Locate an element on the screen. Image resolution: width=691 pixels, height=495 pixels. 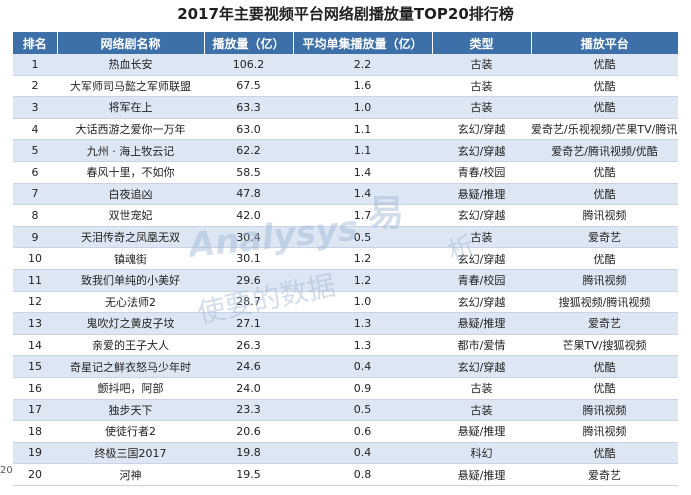
table-row: 14 亲爱的王子大人 26.3 1.3 都市/爱情 芒果TV/搜狐视频 is located at coordinates (345, 345).